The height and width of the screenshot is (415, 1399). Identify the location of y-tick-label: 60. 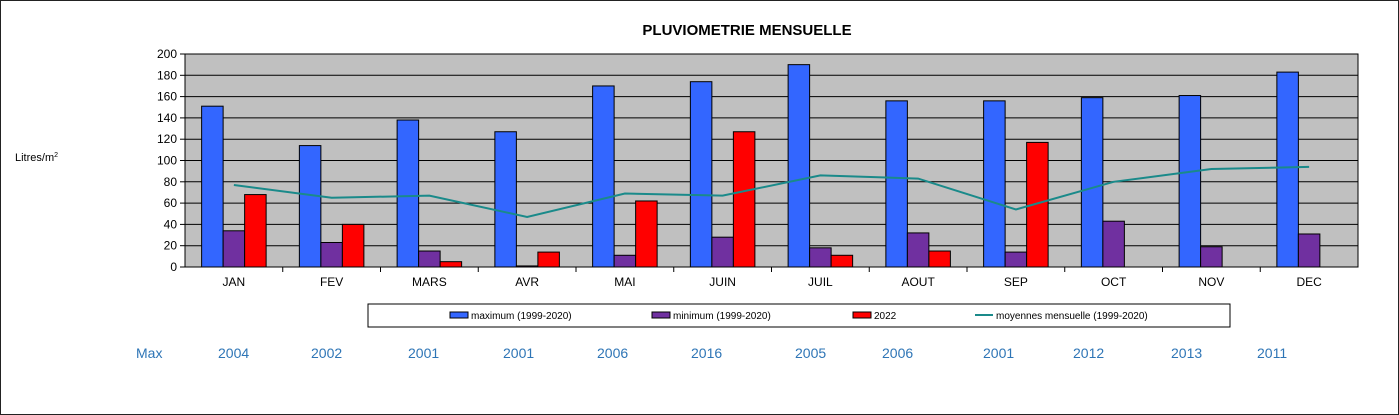
(171, 203).